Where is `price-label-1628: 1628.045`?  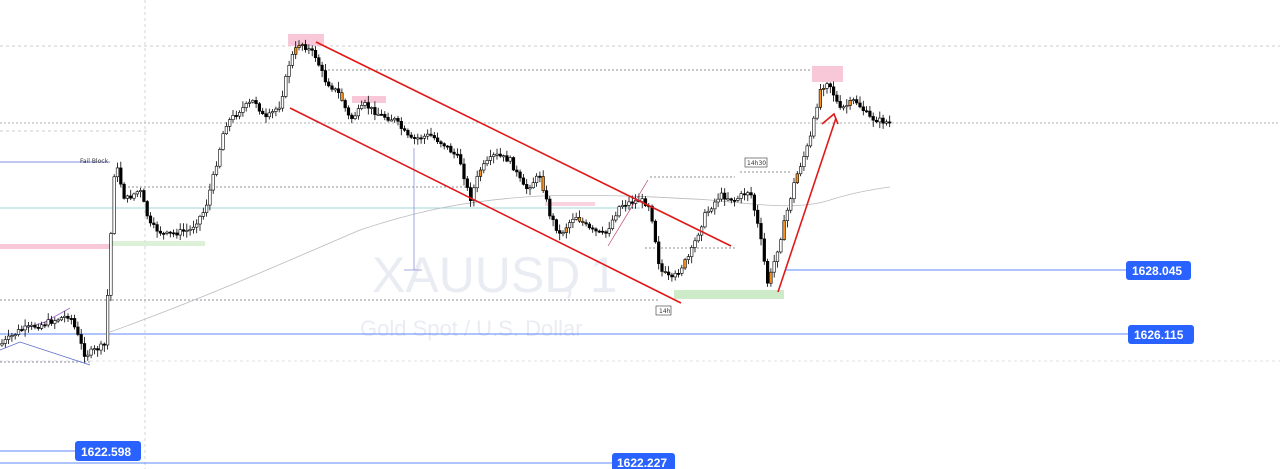
price-label-1628: 1628.045 is located at coordinates (1158, 270).